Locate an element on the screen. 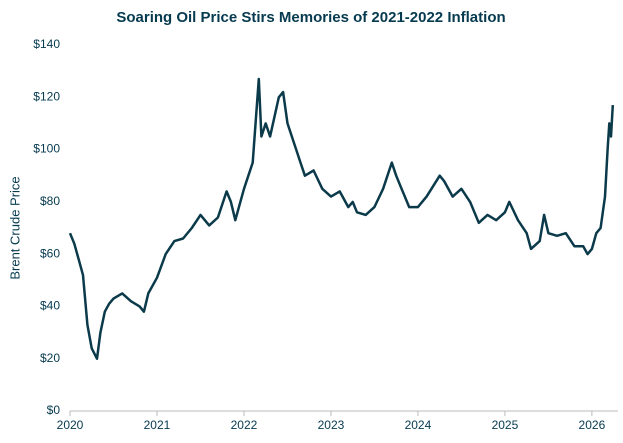  x-tick-label: 2025 is located at coordinates (505, 425).